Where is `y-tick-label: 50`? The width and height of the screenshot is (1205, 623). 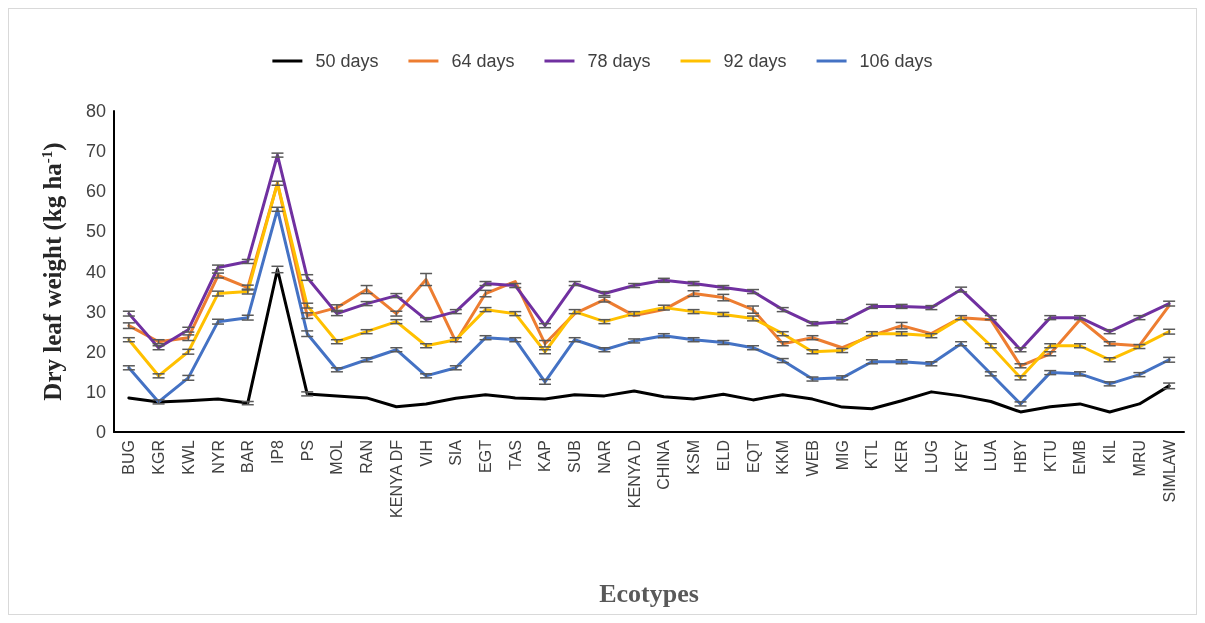
y-tick-label: 50 is located at coordinates (95, 231).